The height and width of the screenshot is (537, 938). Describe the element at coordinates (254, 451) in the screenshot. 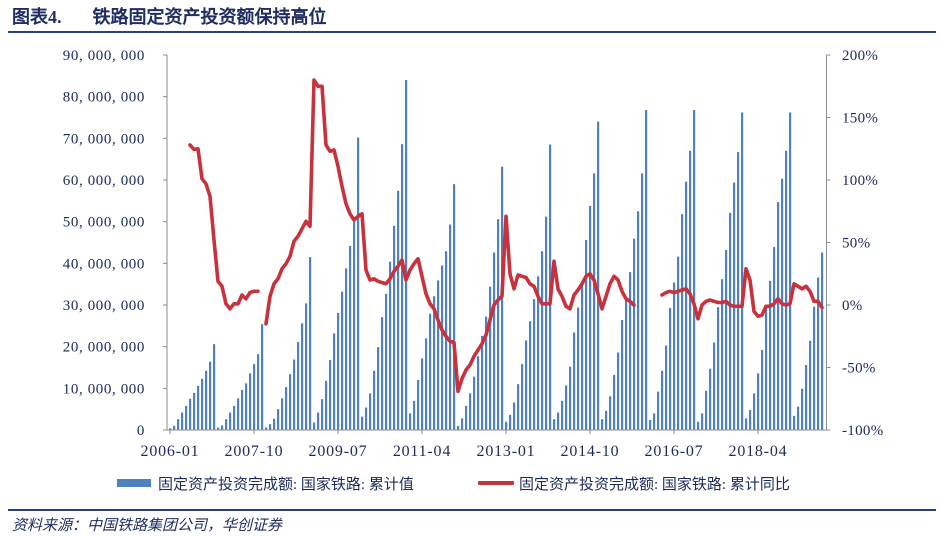

I see `x-tick-label: 2007-10` at that location.